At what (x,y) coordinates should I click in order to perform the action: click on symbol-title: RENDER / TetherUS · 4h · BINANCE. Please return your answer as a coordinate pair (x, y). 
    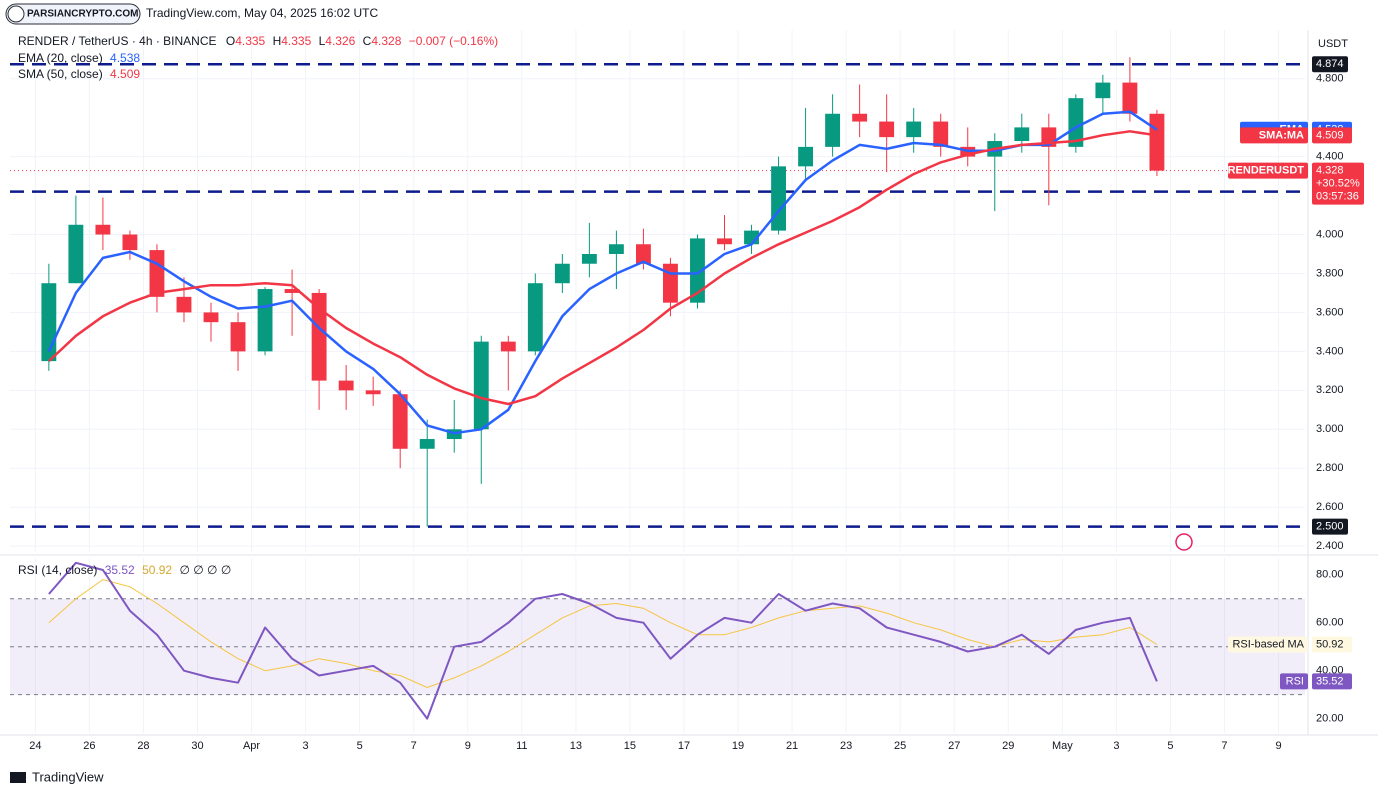
    Looking at the image, I should click on (117, 41).